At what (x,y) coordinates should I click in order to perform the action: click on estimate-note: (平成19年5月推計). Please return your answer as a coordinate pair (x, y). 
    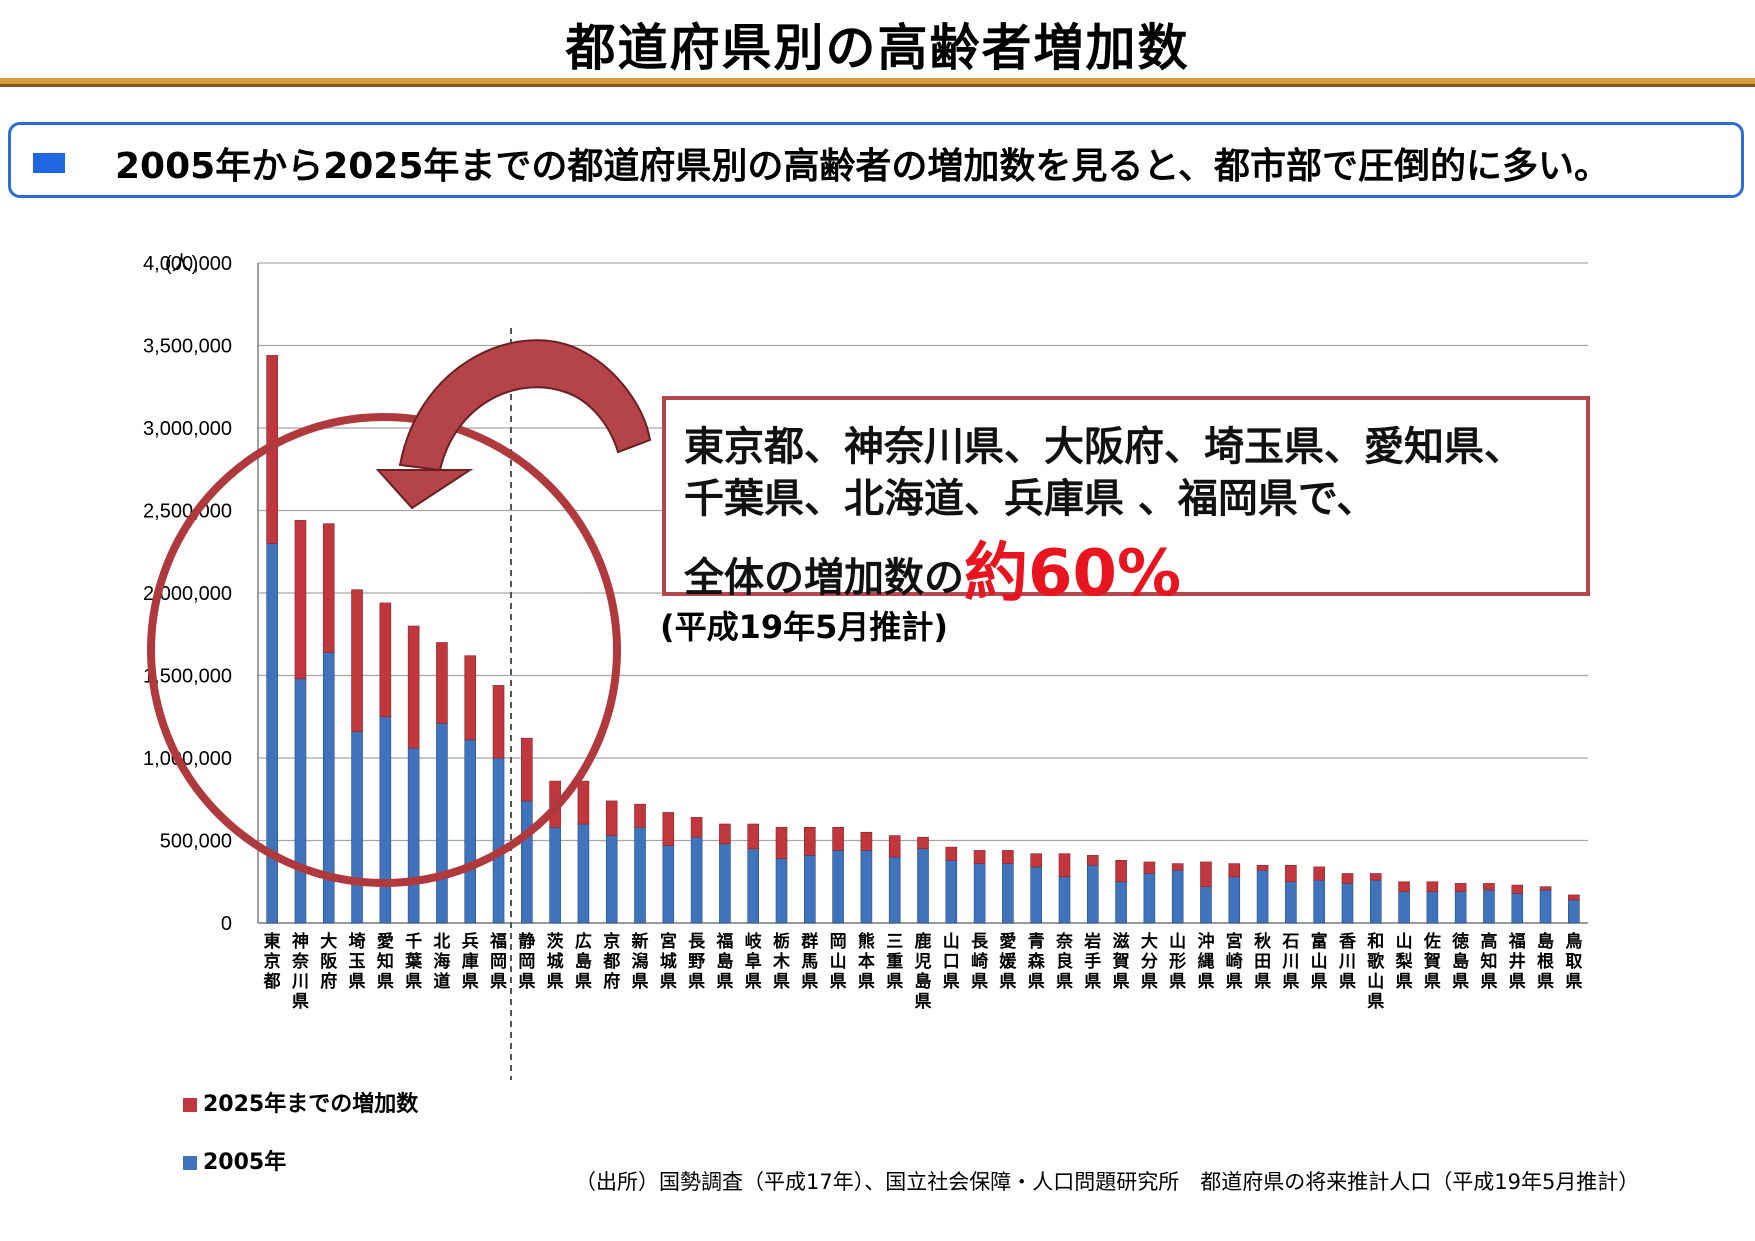
    Looking at the image, I should click on (804, 627).